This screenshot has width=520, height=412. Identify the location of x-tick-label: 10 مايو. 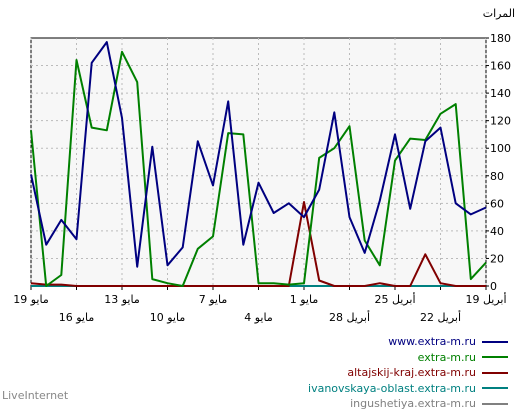
(168, 317).